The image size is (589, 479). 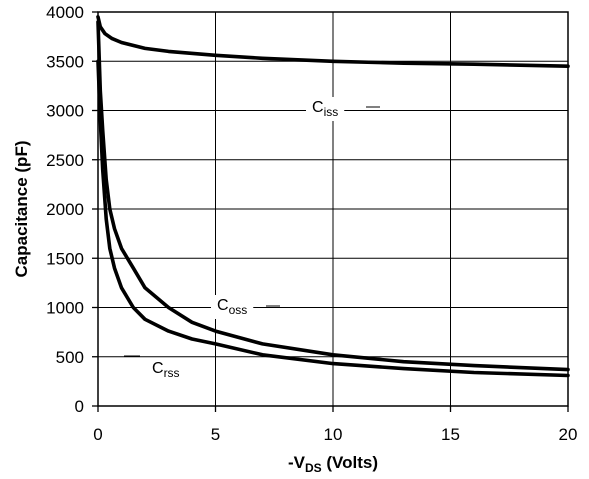 I want to click on label-coss: Coss, so click(x=232, y=307).